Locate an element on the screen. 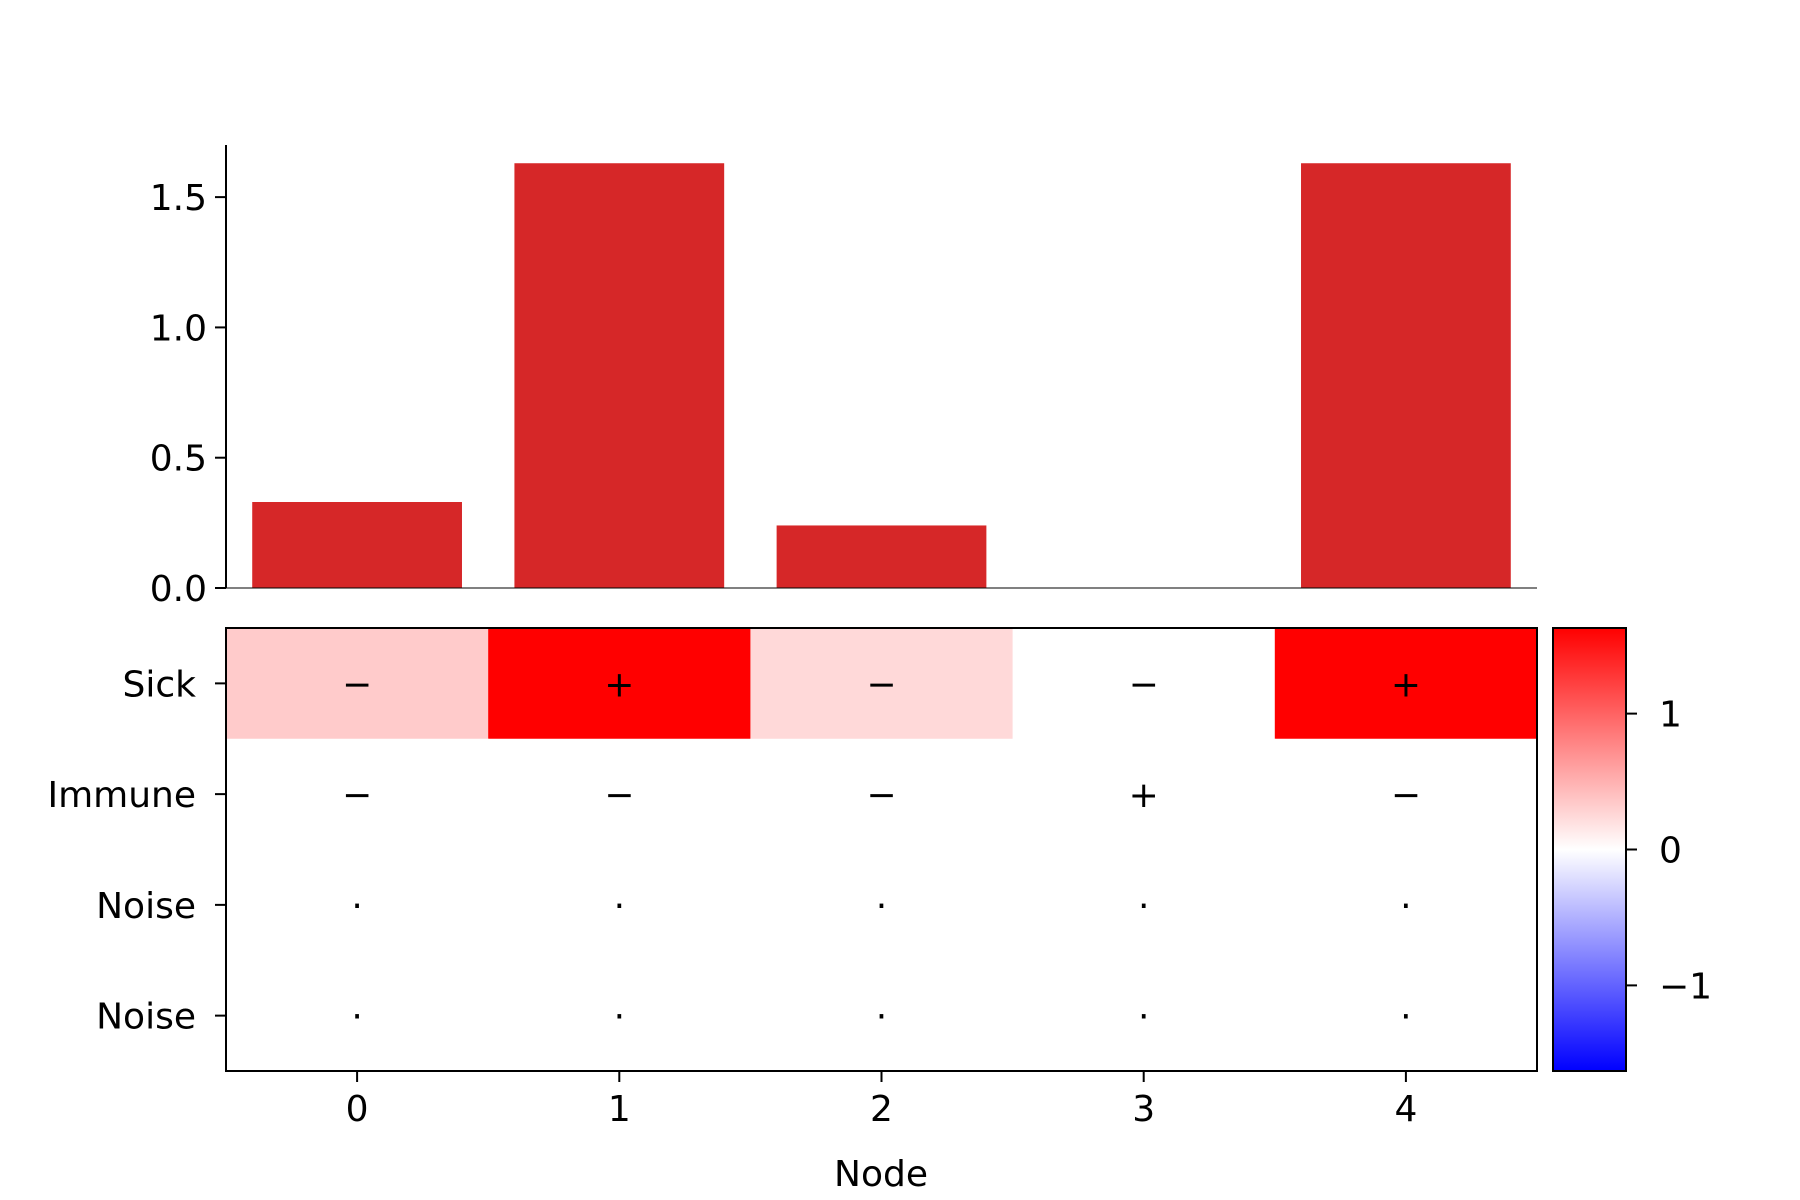 The width and height of the screenshot is (1800, 1200). colorbar: −1 0 1 is located at coordinates (1632, 849).